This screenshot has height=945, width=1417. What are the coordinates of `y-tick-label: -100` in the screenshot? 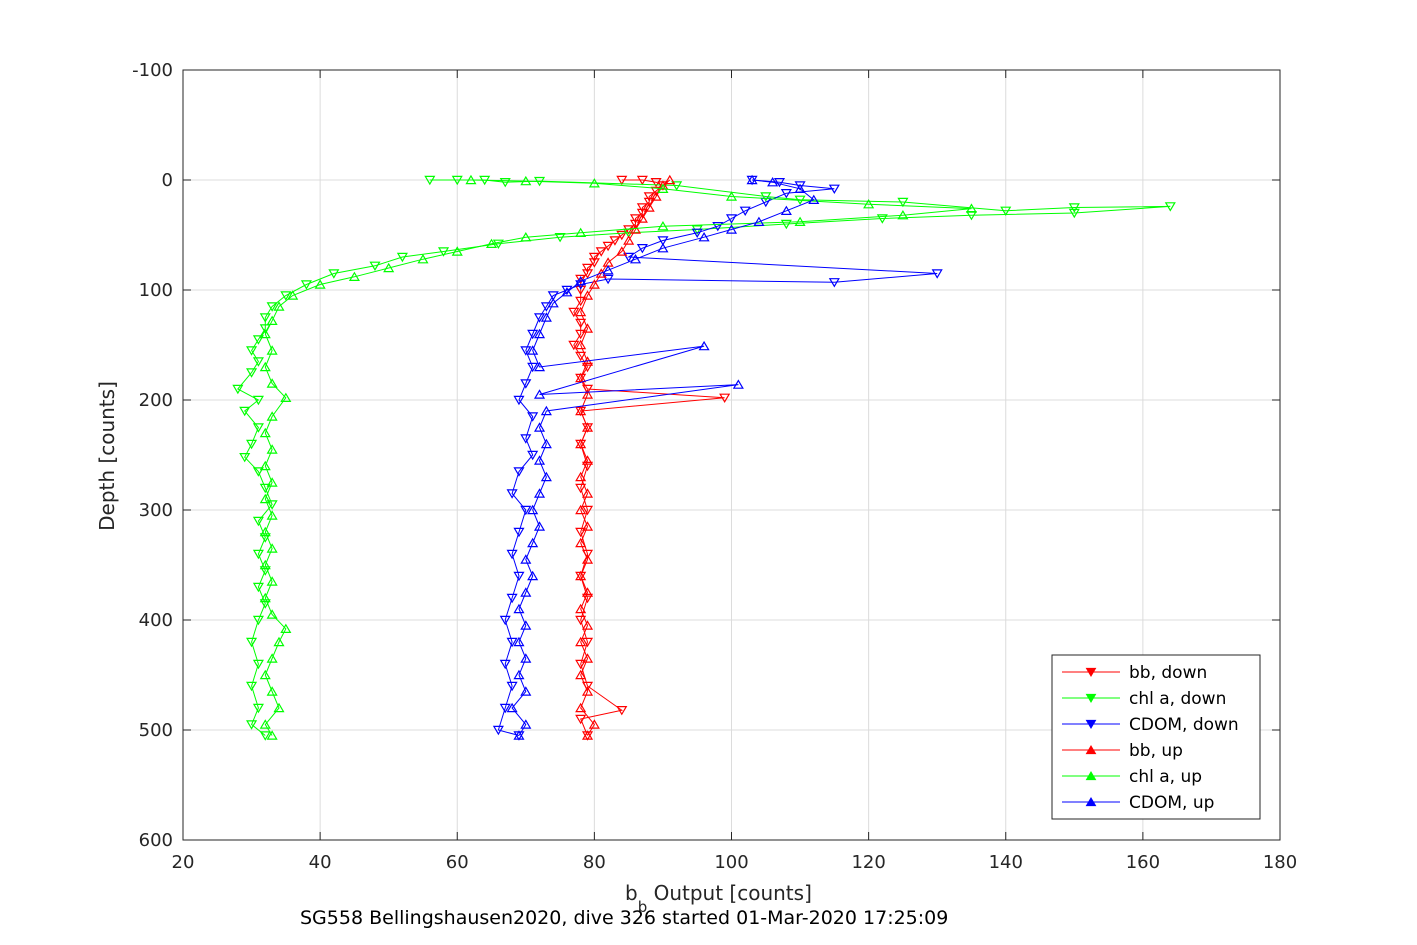 It's located at (152, 70).